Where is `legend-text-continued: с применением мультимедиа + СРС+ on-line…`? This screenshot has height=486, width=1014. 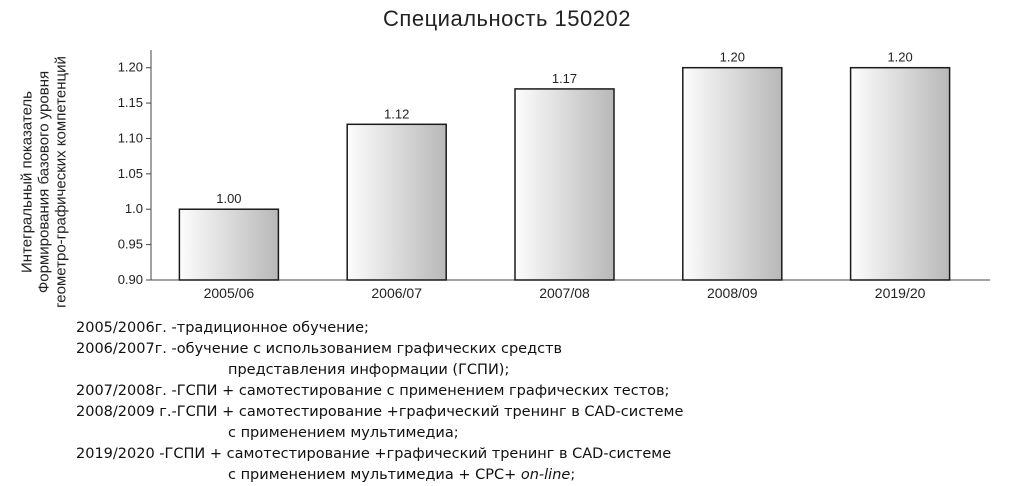
legend-text-continued: с применением мультимедиа + СРС+ on-line… is located at coordinates (402, 475).